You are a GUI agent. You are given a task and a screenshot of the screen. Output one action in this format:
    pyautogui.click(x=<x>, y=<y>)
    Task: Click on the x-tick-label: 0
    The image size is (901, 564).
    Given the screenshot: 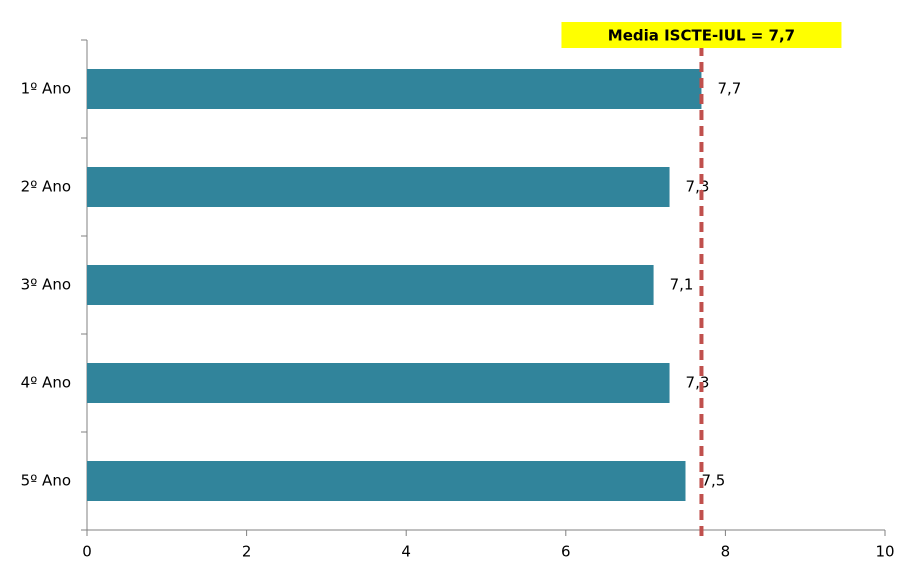 What is the action you would take?
    pyautogui.click(x=87, y=552)
    